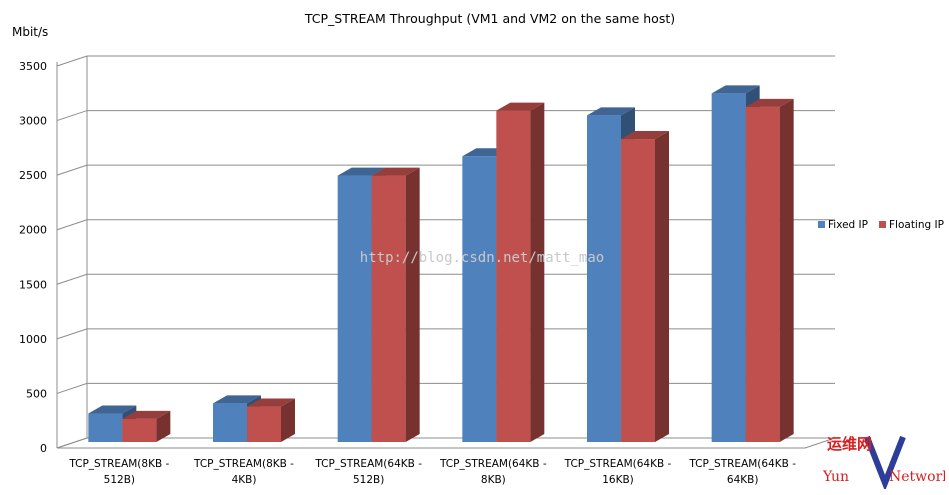 The image size is (949, 495). What do you see at coordinates (33, 66) in the screenshot?
I see `y-tick-label: 3500` at bounding box center [33, 66].